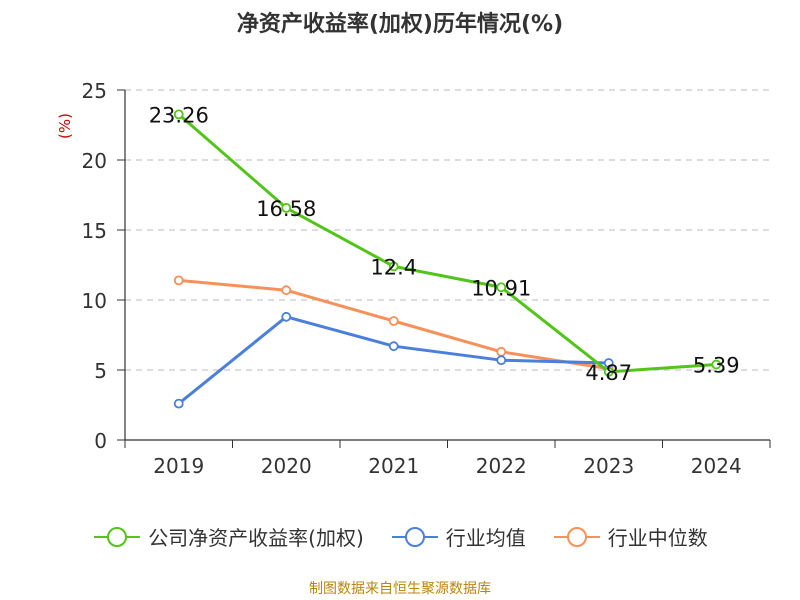 The width and height of the screenshot is (800, 600). I want to click on legend-swatch-company, so click(117, 536).